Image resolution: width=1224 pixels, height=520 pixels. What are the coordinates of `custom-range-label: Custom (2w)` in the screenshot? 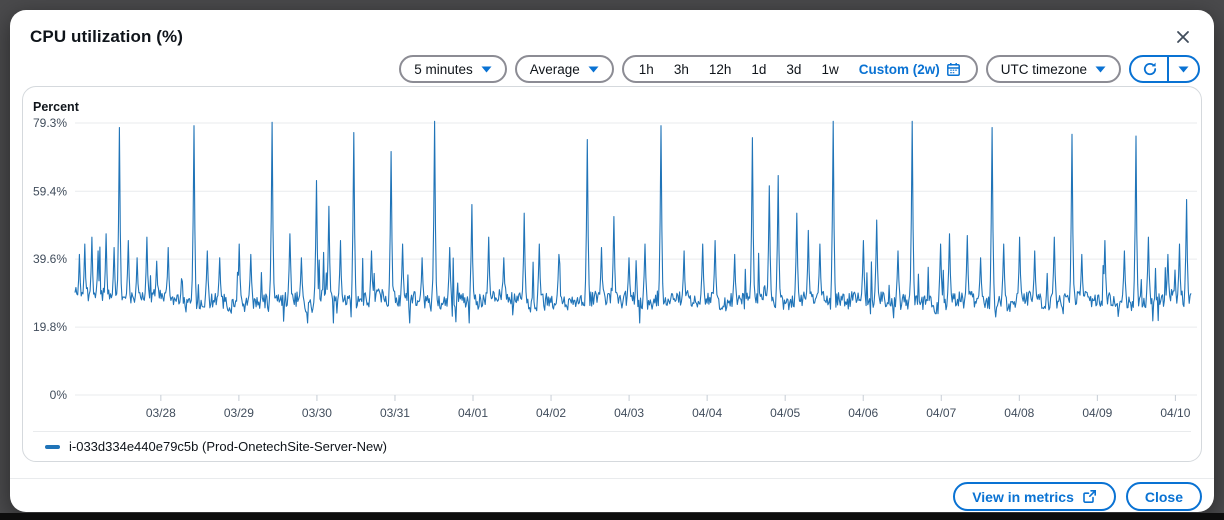 It's located at (899, 69).